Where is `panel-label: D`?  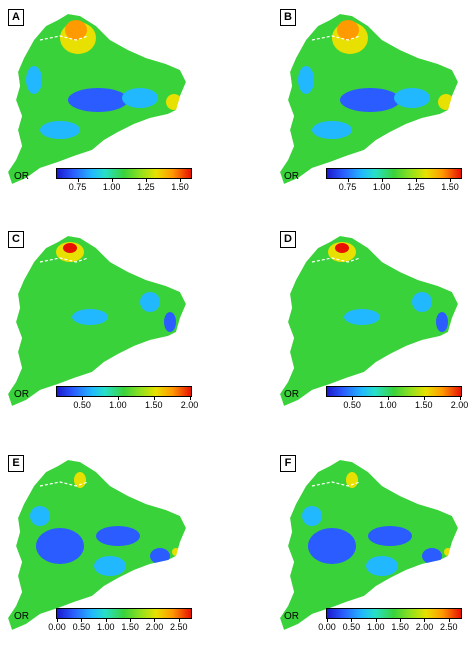
panel-label: D is located at coordinates (288, 239).